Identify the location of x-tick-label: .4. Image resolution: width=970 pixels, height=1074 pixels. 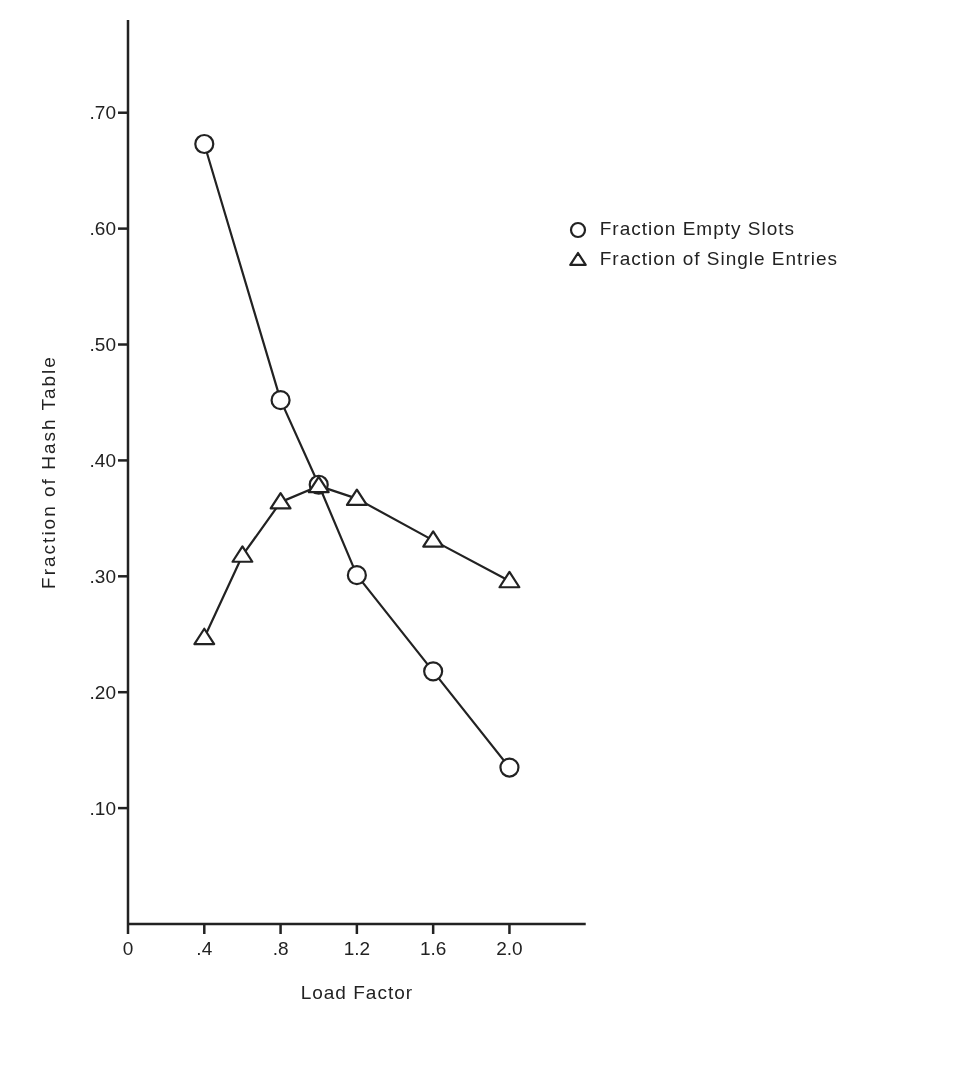
(204, 949).